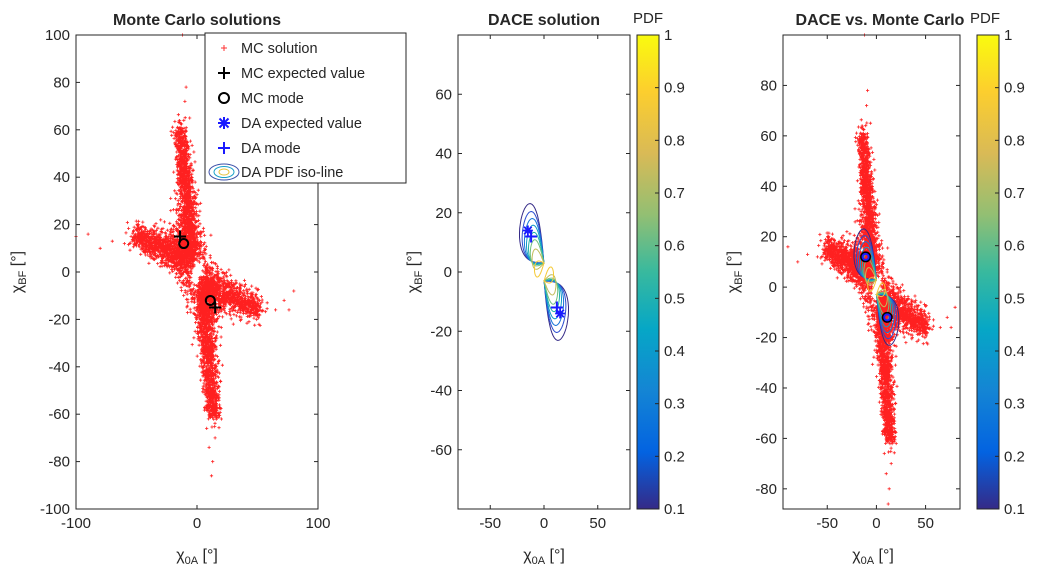  Describe the element at coordinates (674, 193) in the screenshot. I see `colorbar-tick-label: 0.7` at that location.